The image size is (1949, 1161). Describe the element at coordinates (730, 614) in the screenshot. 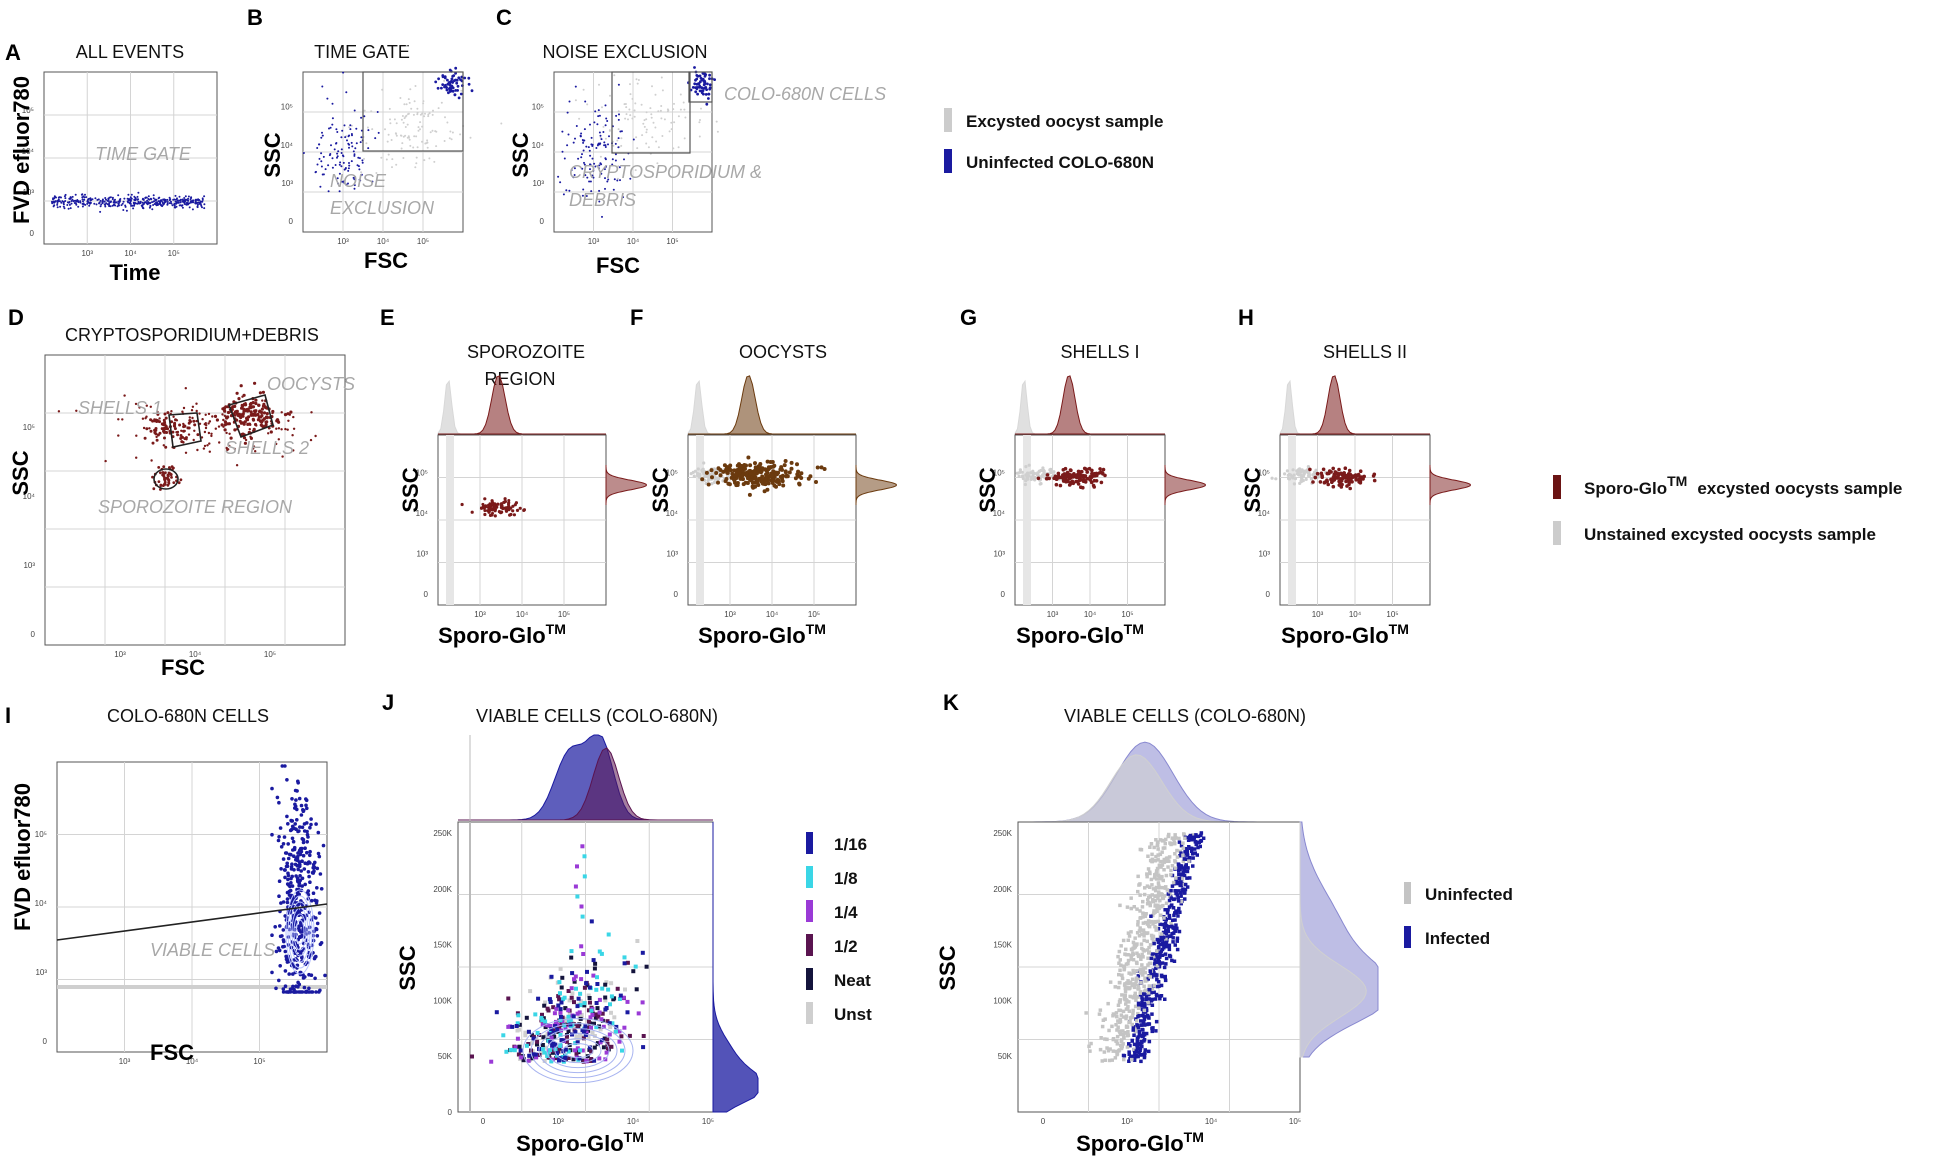

I see `panel-f-xtick: 10³` at that location.